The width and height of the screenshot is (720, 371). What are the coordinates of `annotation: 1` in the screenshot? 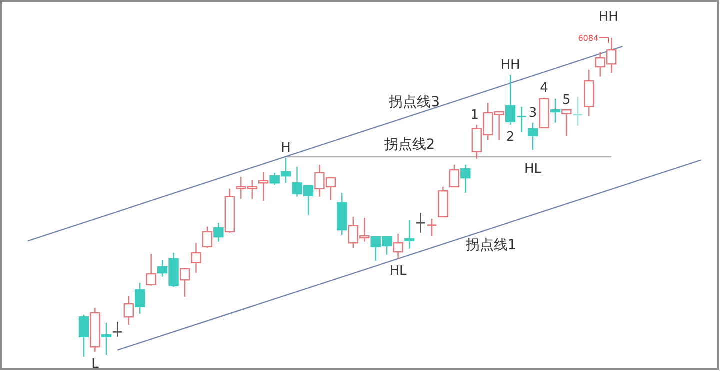 It's located at (475, 116).